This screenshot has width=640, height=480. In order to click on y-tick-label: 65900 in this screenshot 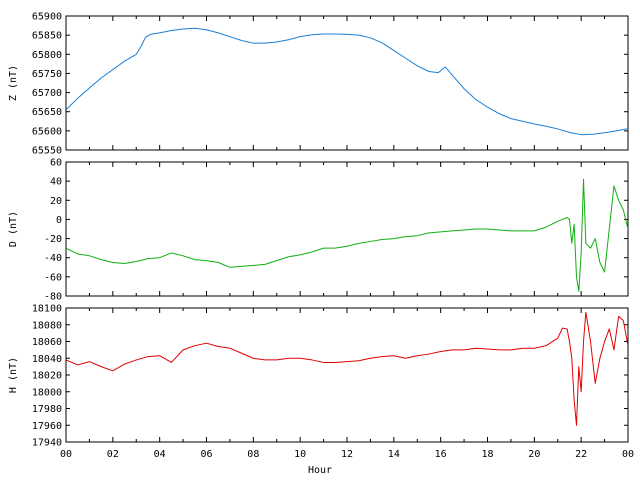, I will do `click(47, 17)`.